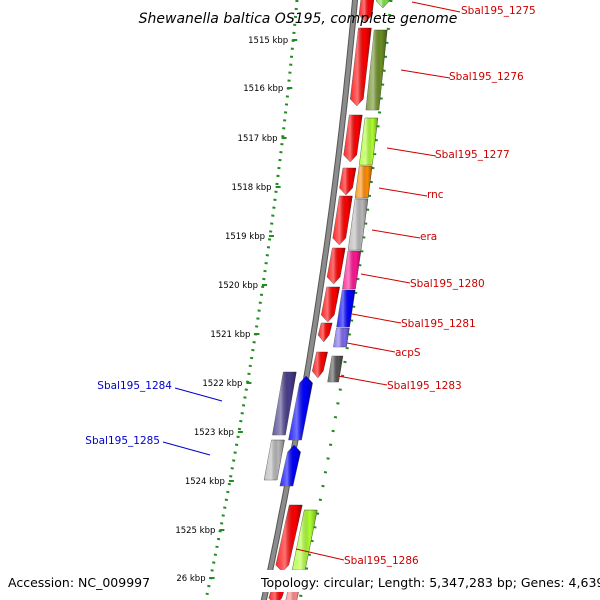 The image size is (600, 600). What do you see at coordinates (263, 89) in the screenshot?
I see `ruler-tick-label: 1516 kbp` at bounding box center [263, 89].